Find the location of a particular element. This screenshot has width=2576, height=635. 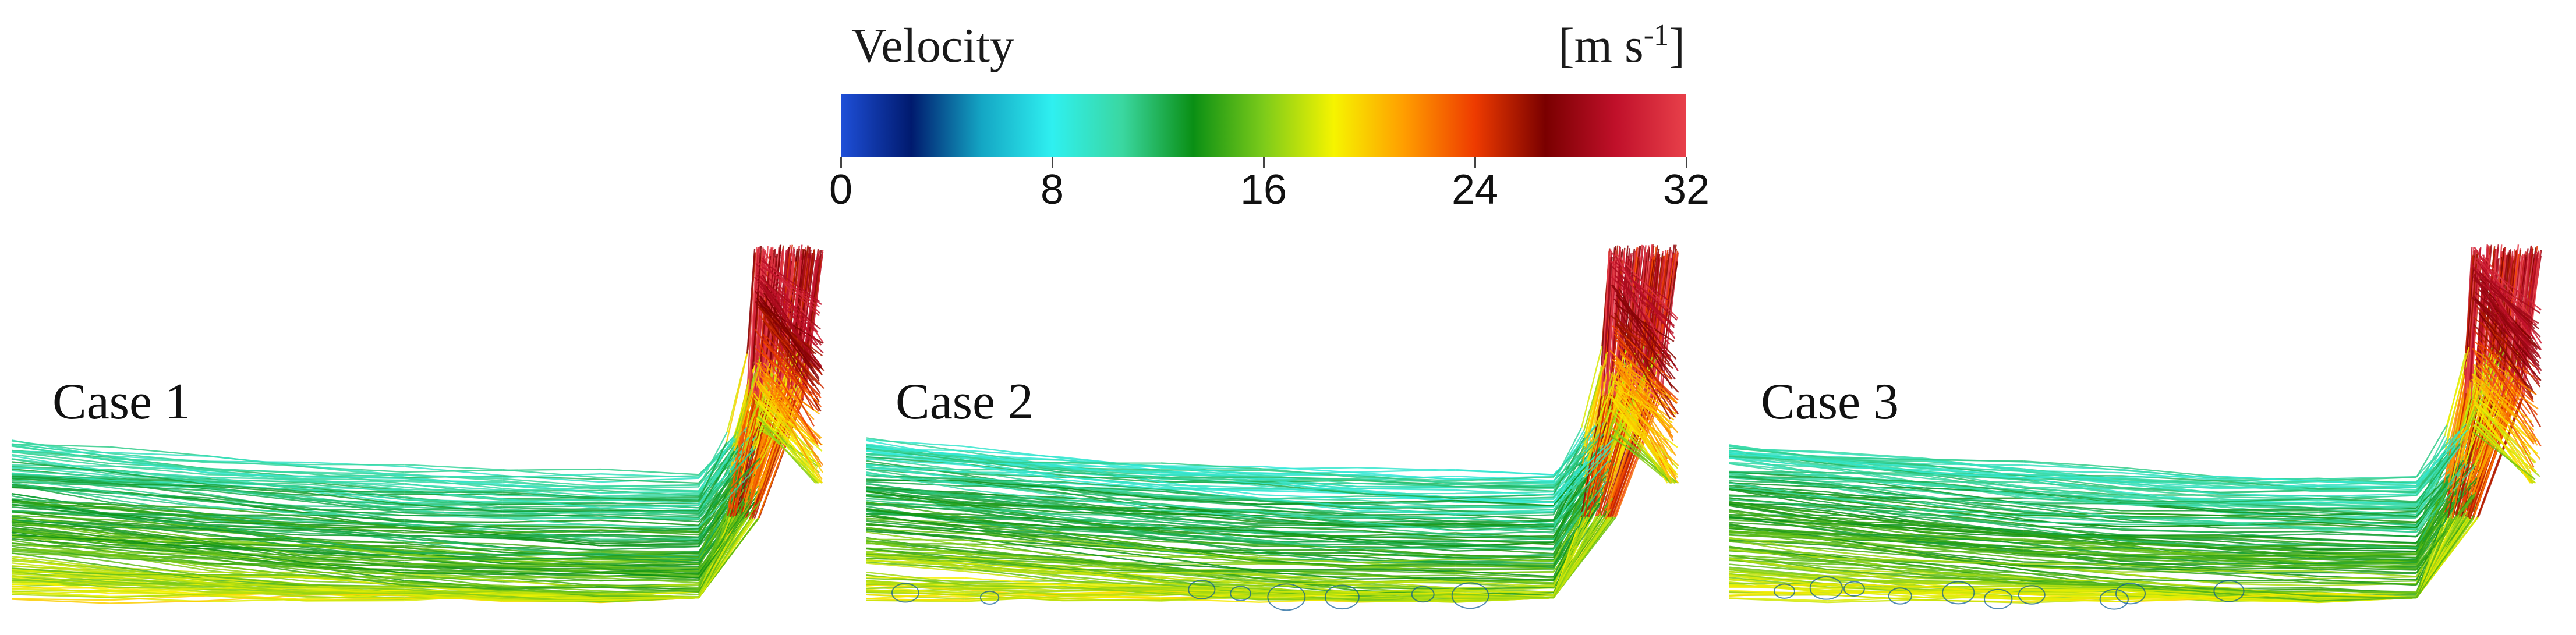

colorbar-tick is located at coordinates (1475, 162).